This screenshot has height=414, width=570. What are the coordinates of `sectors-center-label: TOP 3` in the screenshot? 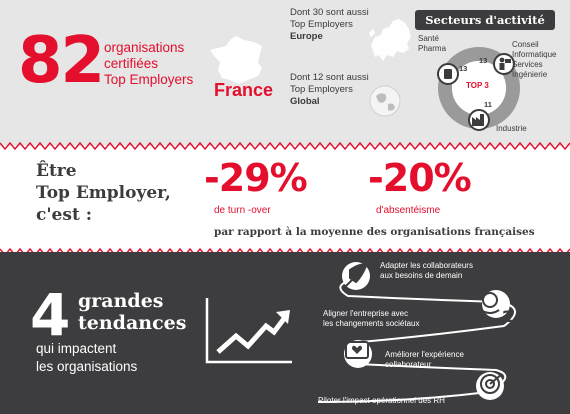 It's located at (477, 85).